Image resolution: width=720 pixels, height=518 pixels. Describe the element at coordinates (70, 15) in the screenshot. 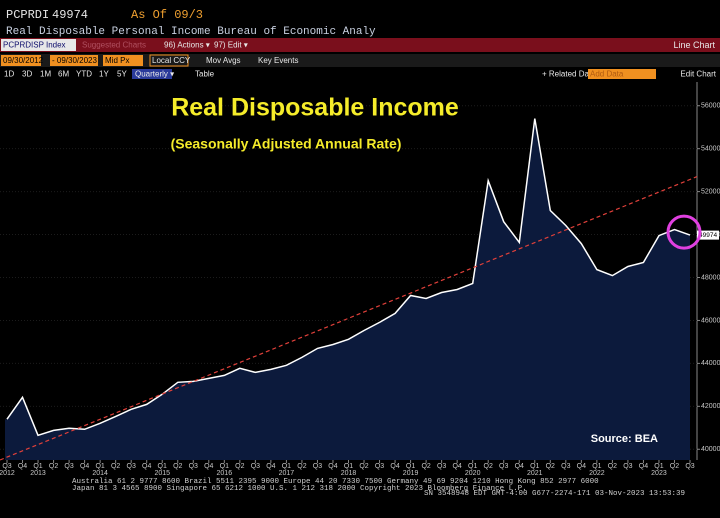

I see `last-value: 49974` at that location.